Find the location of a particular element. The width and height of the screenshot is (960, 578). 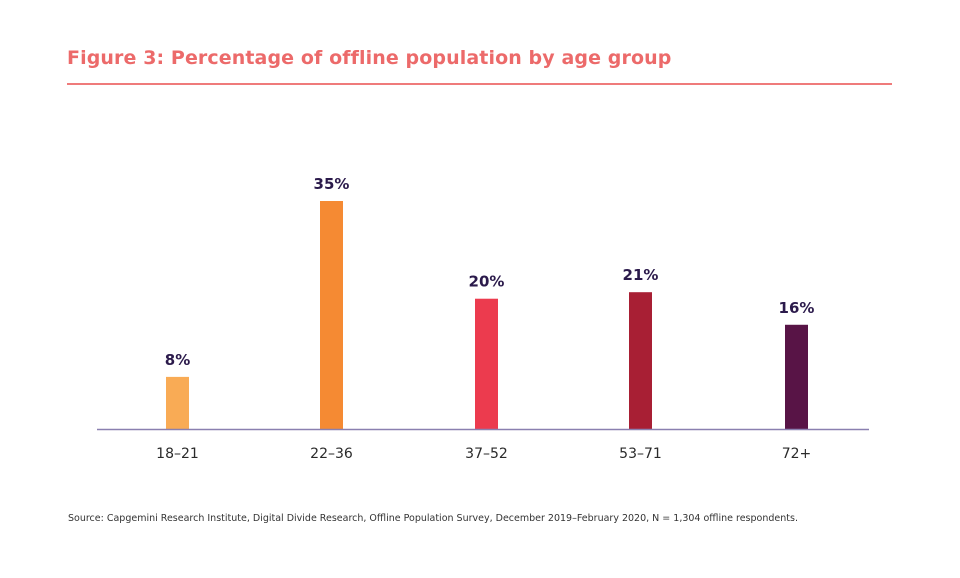

value-label: 16% is located at coordinates (797, 308).